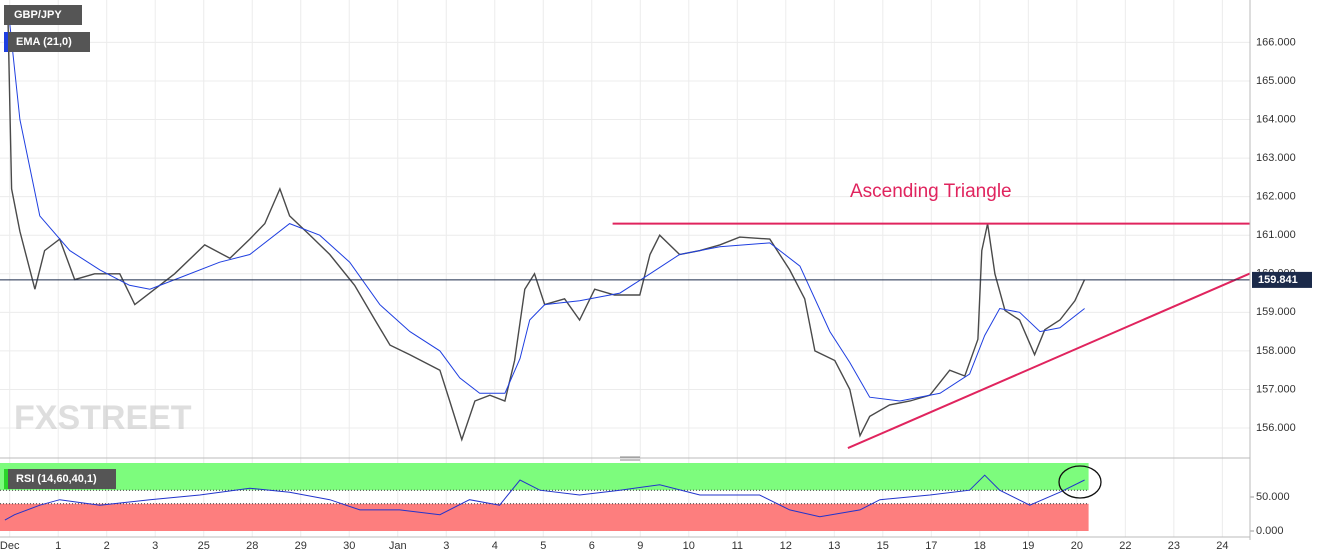 Image resolution: width=1331 pixels, height=558 pixels. I want to click on x-tick-label: 17, so click(931, 546).